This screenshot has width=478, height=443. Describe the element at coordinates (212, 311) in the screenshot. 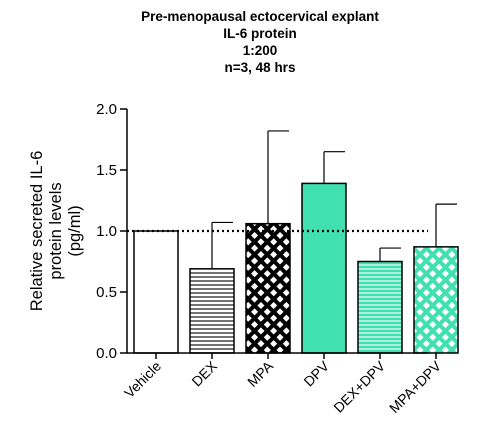

I see `bar-dex` at that location.